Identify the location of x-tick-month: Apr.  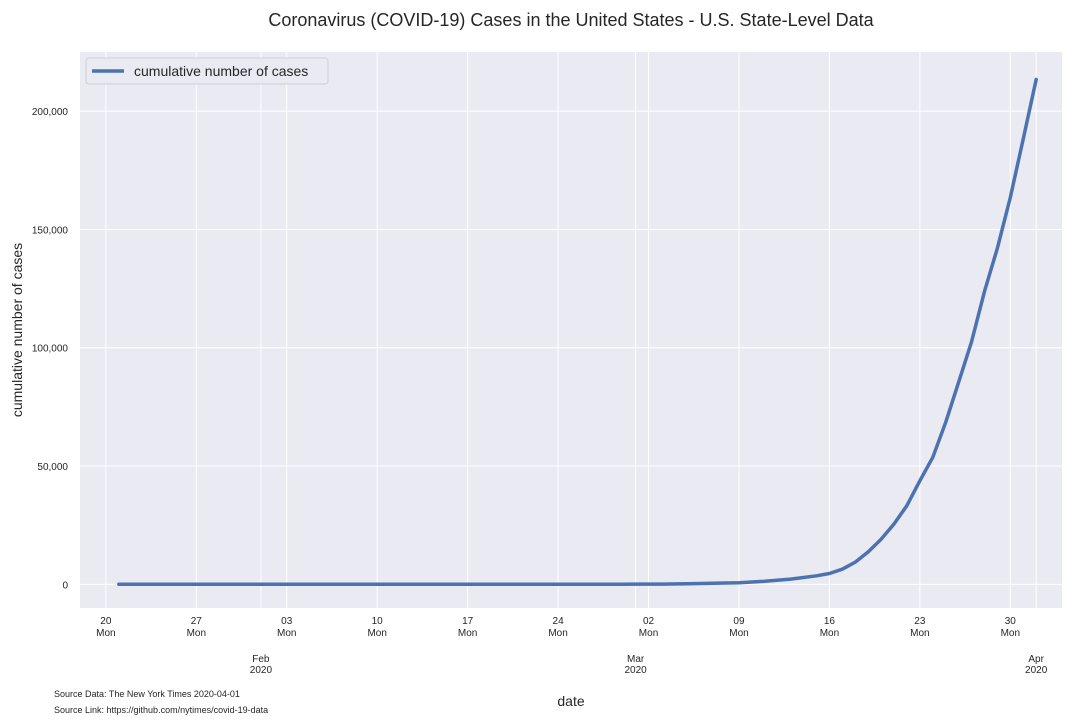
(1036, 659).